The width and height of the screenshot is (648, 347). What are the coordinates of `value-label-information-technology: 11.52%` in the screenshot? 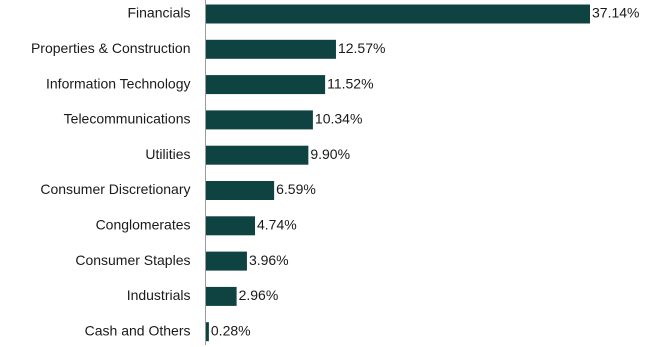 It's located at (350, 83).